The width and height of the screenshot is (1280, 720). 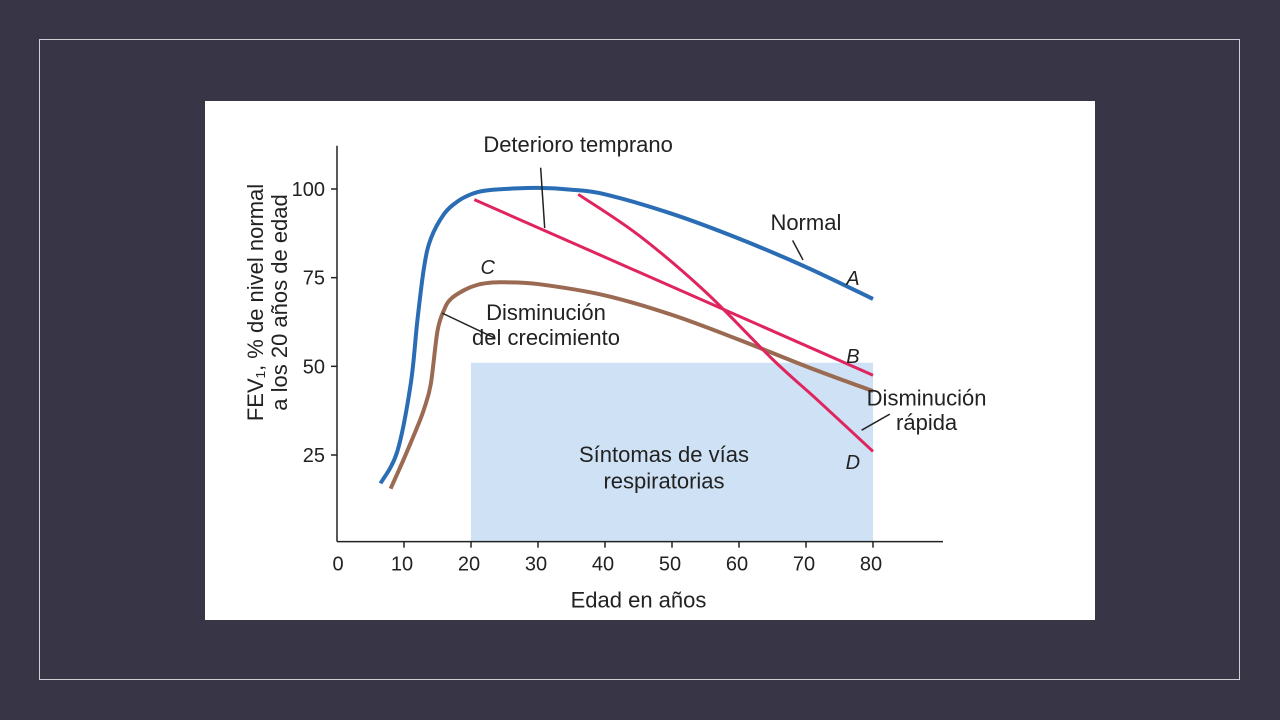 I want to click on annotation-disminucion-crecimiento-line1: Disminución, so click(x=546, y=312).